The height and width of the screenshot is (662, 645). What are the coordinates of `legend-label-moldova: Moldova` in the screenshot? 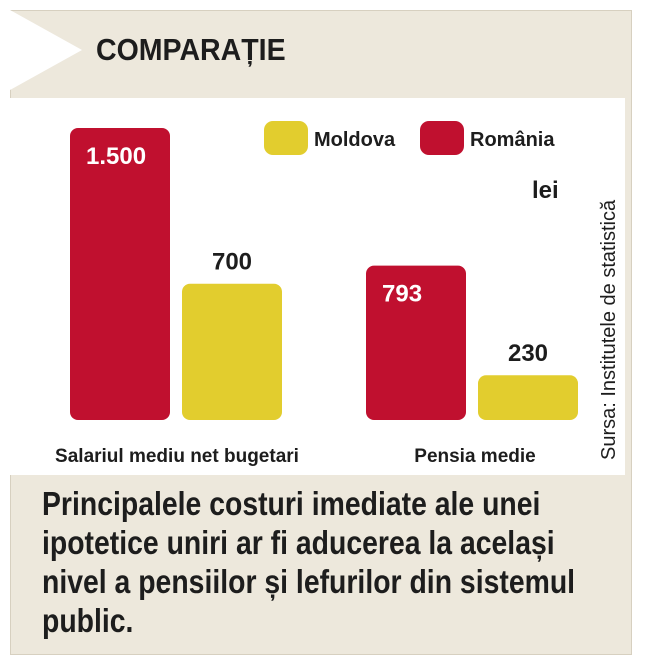 It's located at (355, 140).